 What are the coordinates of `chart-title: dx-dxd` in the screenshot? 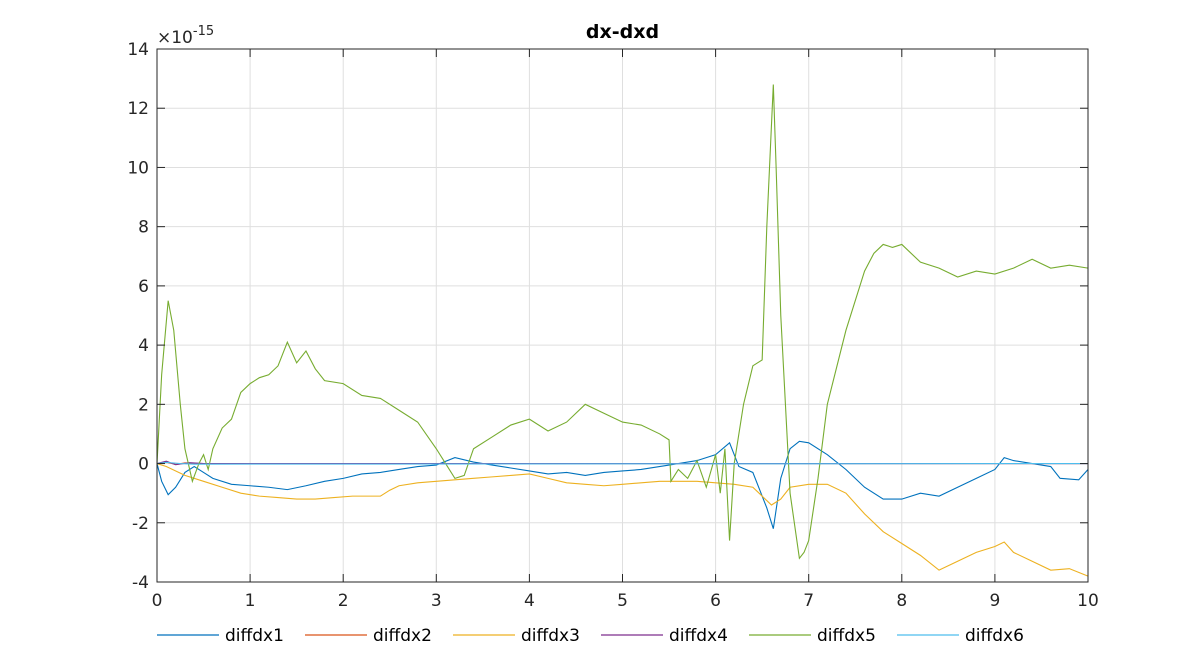 It's located at (622, 32).